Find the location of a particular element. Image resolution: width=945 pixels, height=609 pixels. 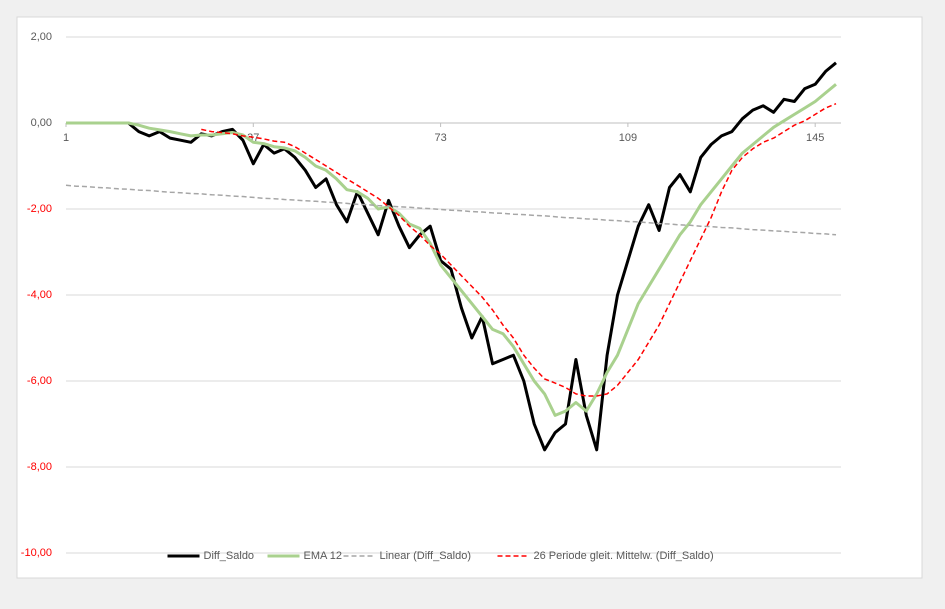

legend-label: 26 Periode gleit. Mittelw. (Diff_Saldo) is located at coordinates (624, 556).